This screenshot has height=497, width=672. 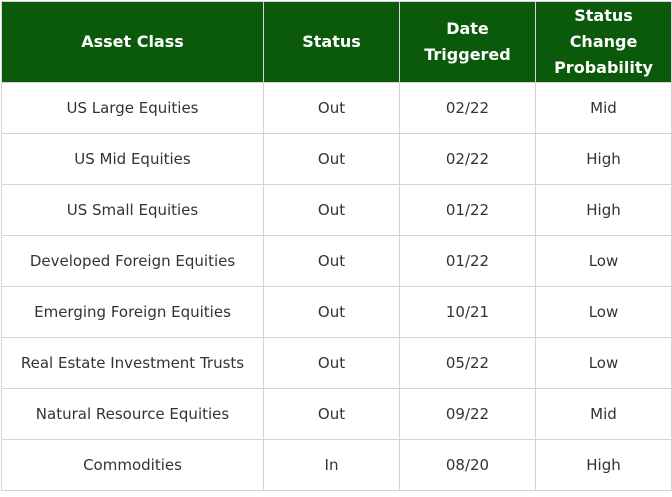 What do you see at coordinates (132, 210) in the screenshot?
I see `cell-asset-class: US Small Equities` at bounding box center [132, 210].